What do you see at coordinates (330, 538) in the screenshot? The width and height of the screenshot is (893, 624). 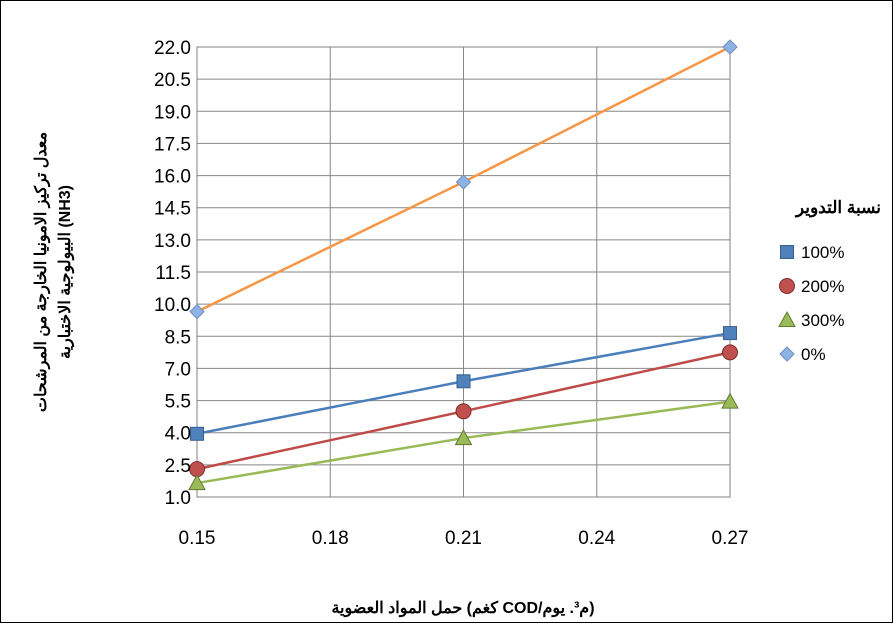 I see `x-tick-label: 0.18` at bounding box center [330, 538].